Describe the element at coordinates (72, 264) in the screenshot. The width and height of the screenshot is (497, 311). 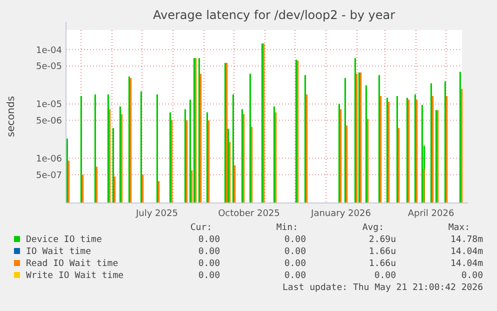
I see `legend-label: Read IO Wait time` at that location.